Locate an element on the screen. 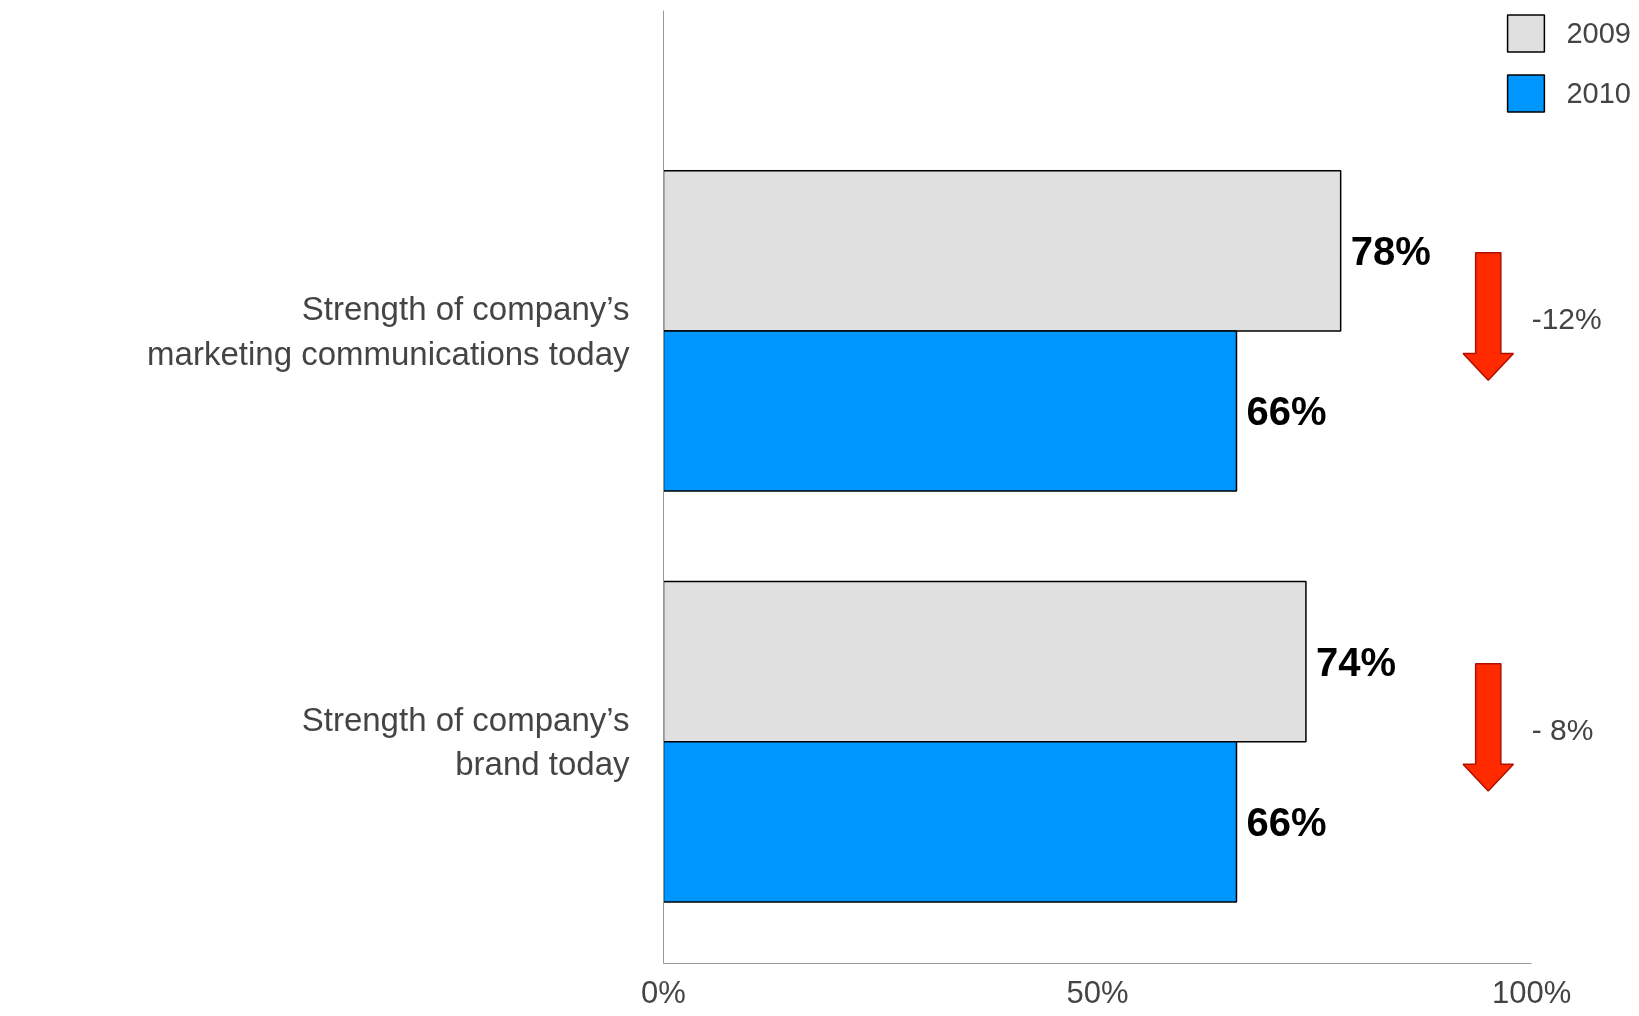  legend-label: 2009 is located at coordinates (1598, 33).